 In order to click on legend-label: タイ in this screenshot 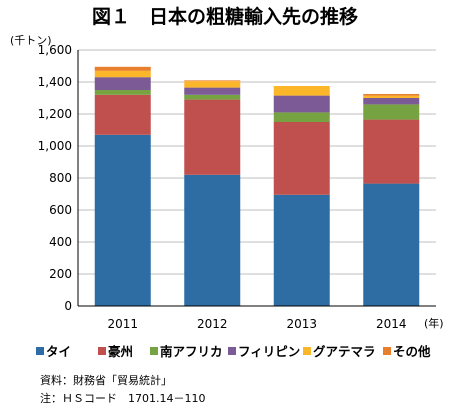, I will do `click(58, 351)`.